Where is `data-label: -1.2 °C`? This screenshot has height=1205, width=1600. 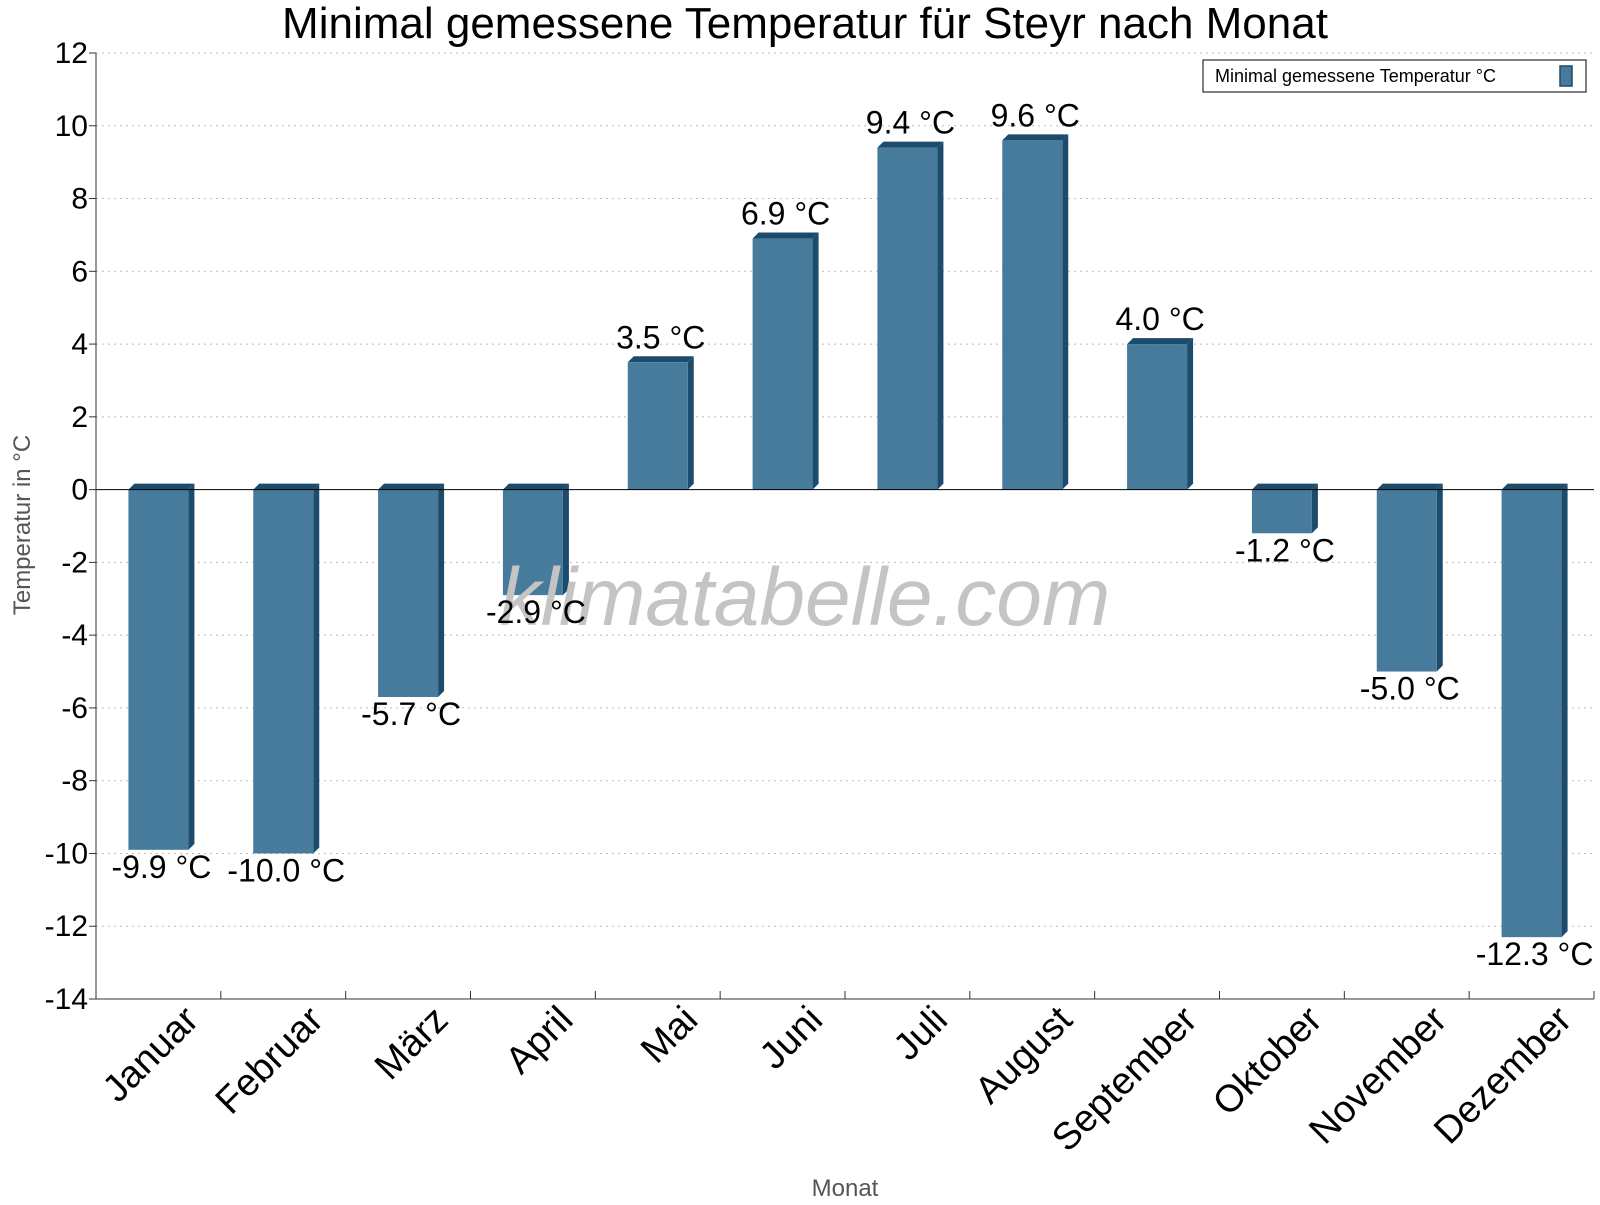 data-label: -1.2 °C is located at coordinates (1285, 550).